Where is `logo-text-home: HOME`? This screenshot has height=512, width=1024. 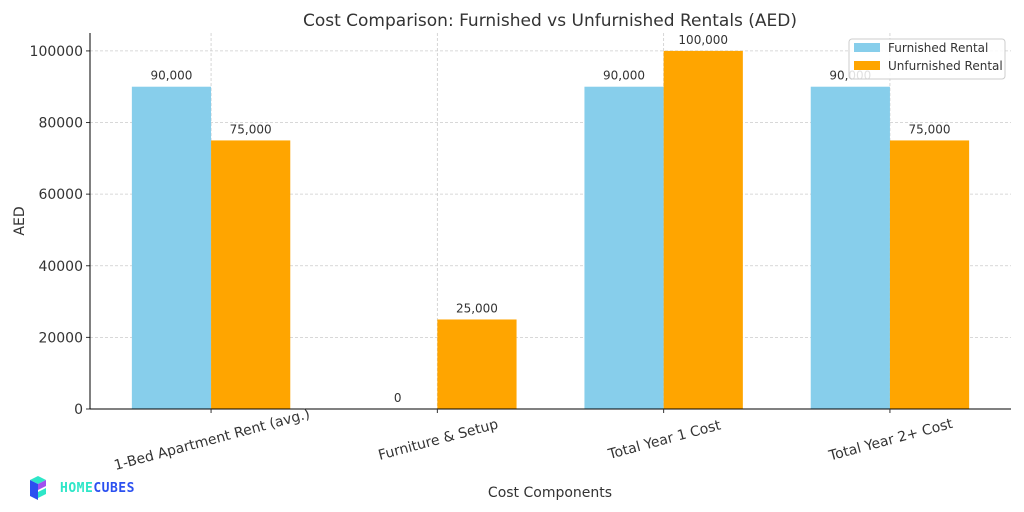
logo-text-home: HOME is located at coordinates (77, 488).